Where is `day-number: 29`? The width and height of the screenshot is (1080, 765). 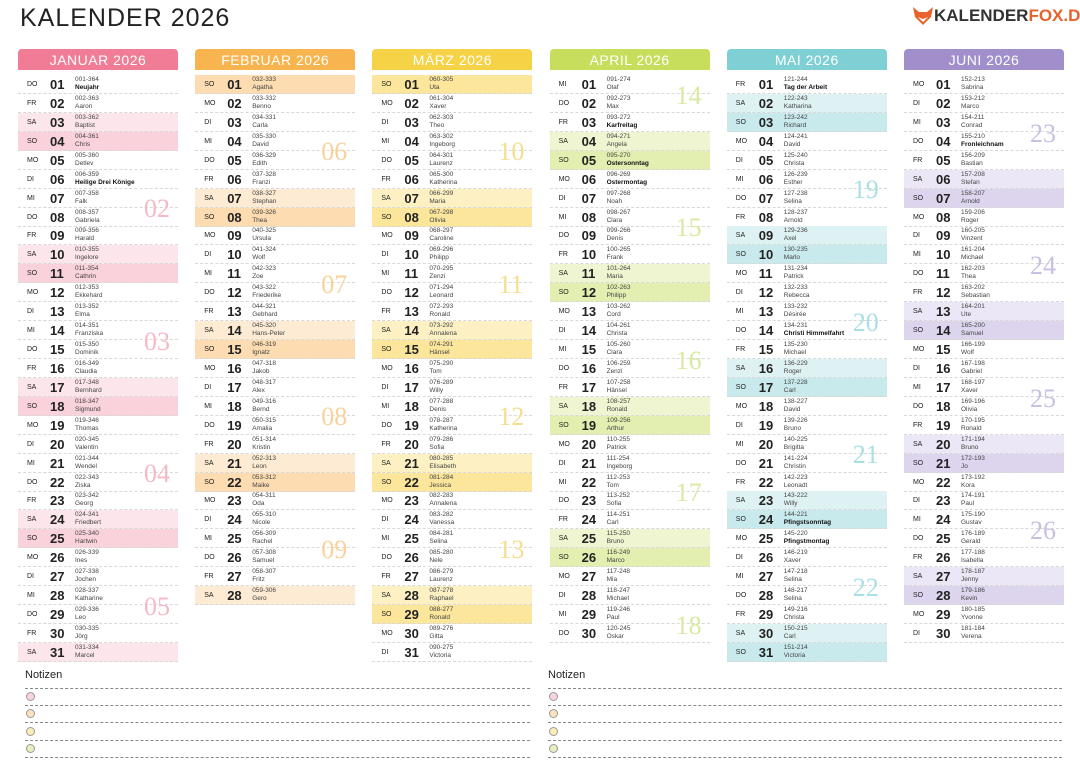
day-number: 29 is located at coordinates (57, 615).